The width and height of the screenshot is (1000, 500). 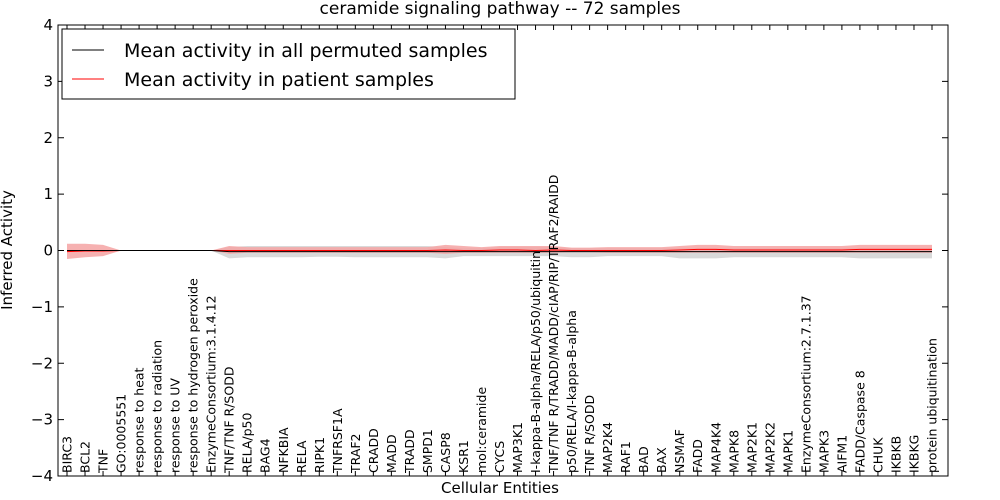 What do you see at coordinates (85, 457) in the screenshot?
I see `category-label: BCL2` at bounding box center [85, 457].